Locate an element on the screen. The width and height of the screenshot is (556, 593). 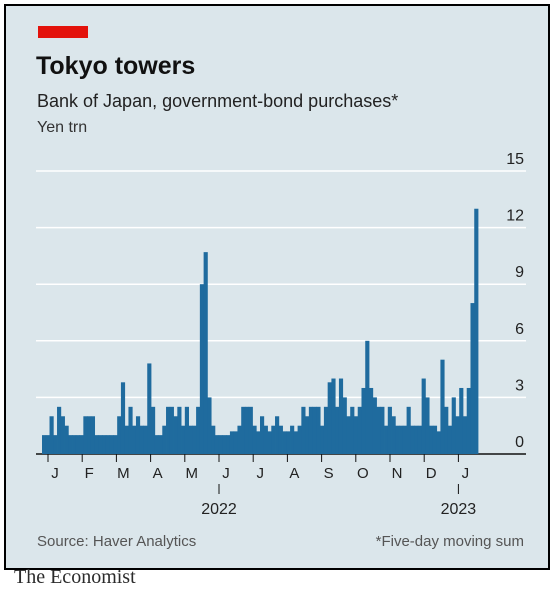
y-tick-label: 9 is located at coordinates (519, 272).